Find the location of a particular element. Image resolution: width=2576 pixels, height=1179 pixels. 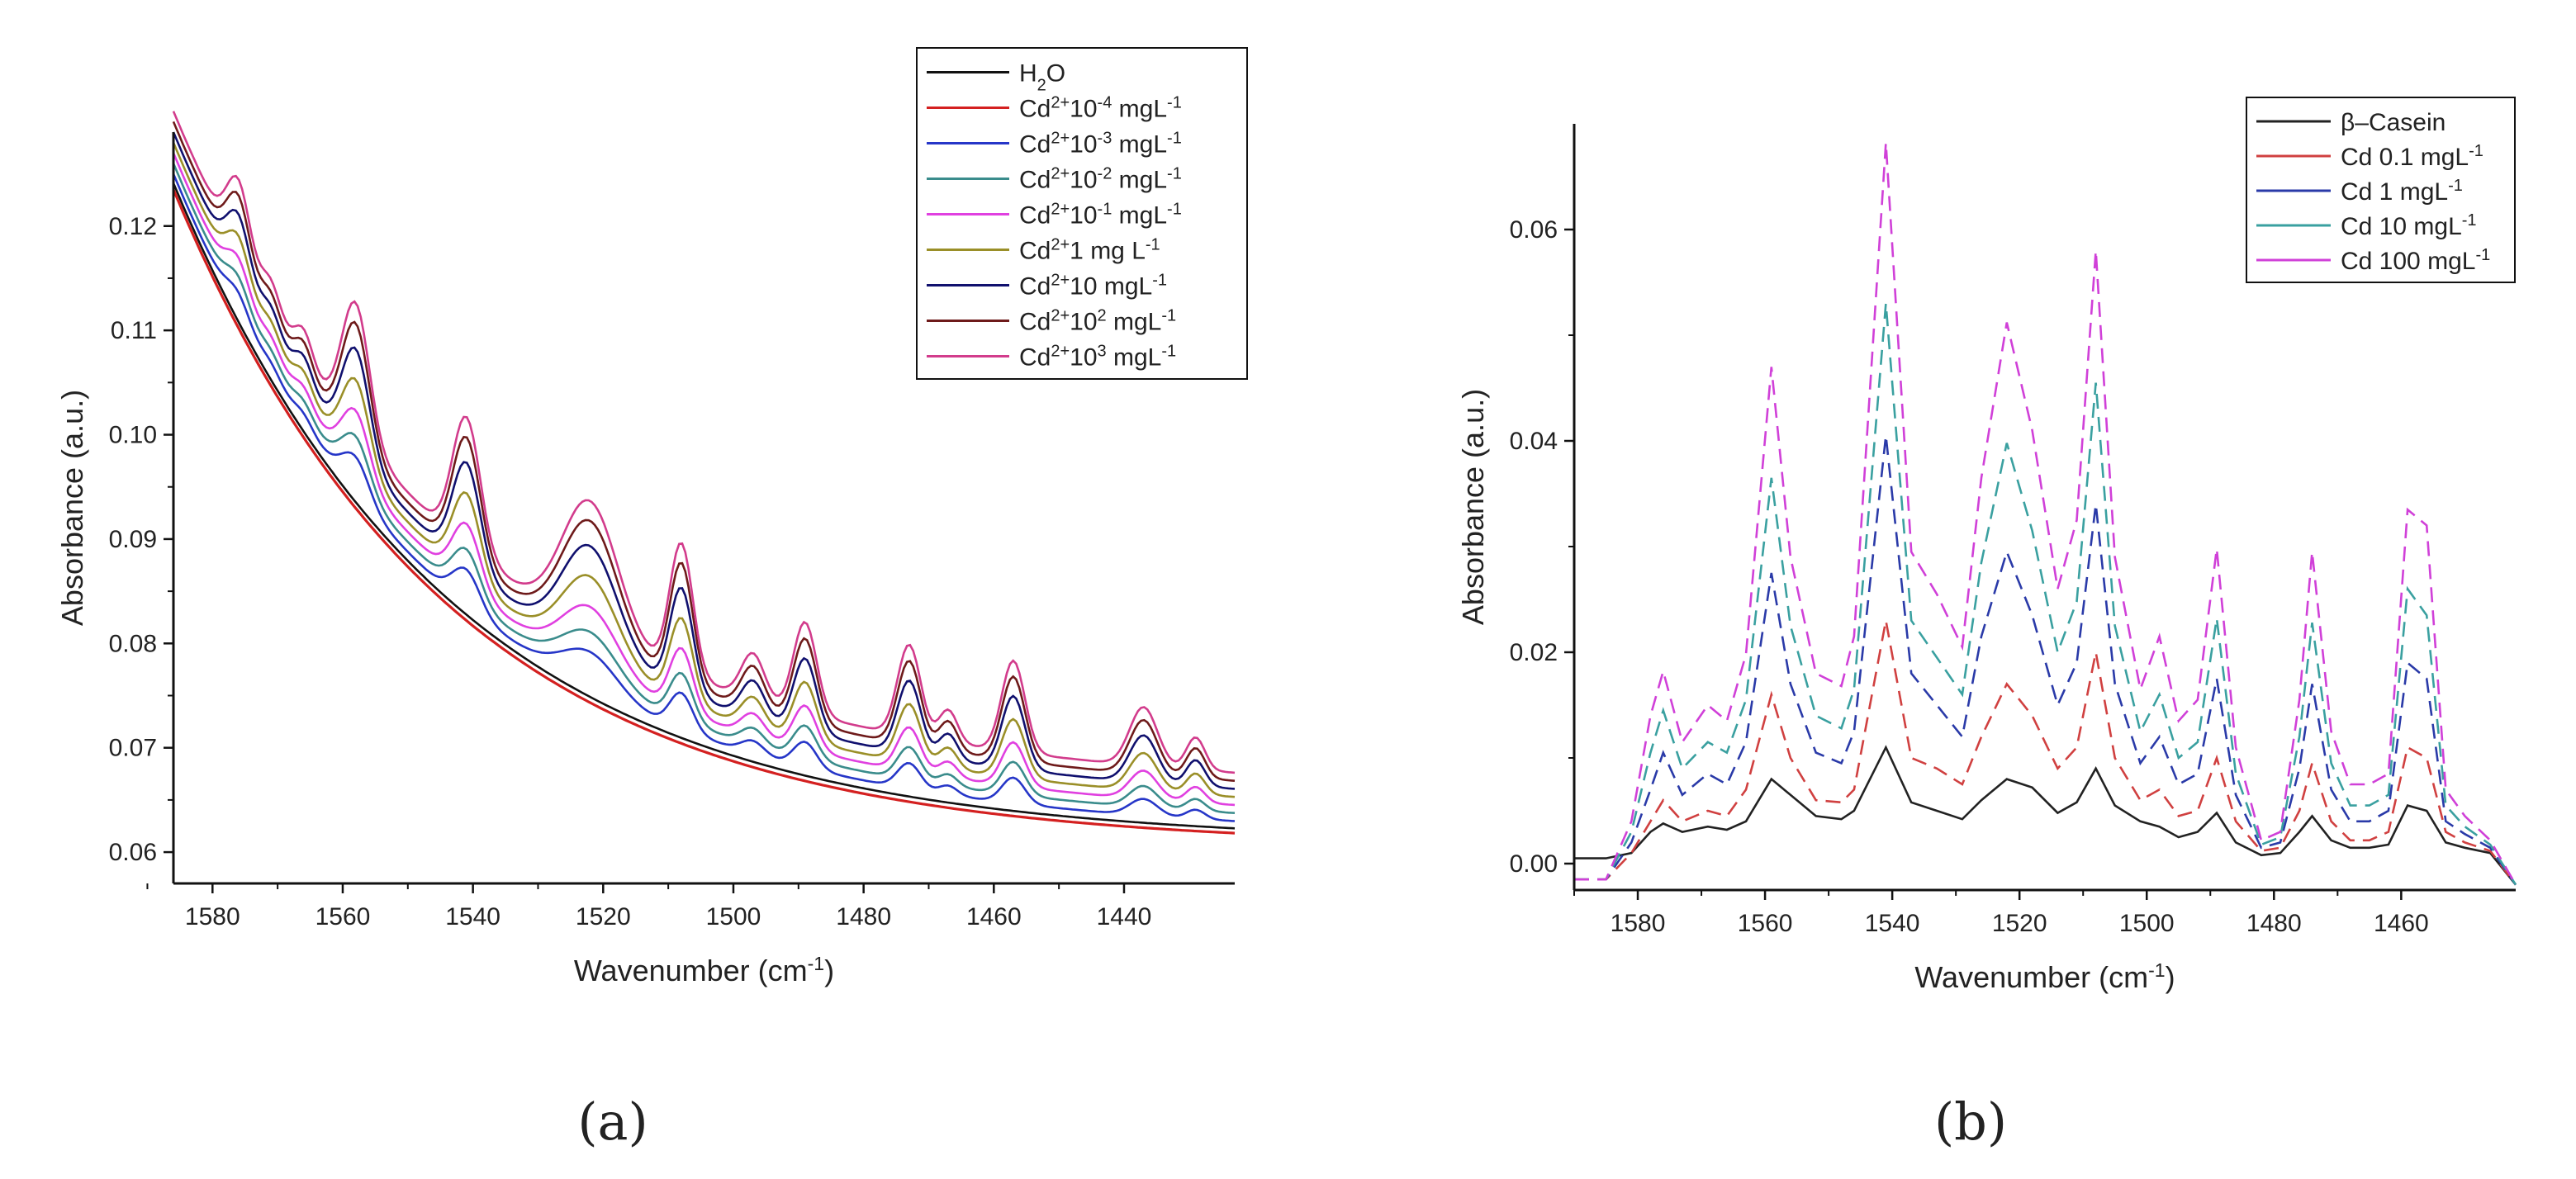

legend-label-8: Cd2+102 mgL-1 is located at coordinates (1097, 321).